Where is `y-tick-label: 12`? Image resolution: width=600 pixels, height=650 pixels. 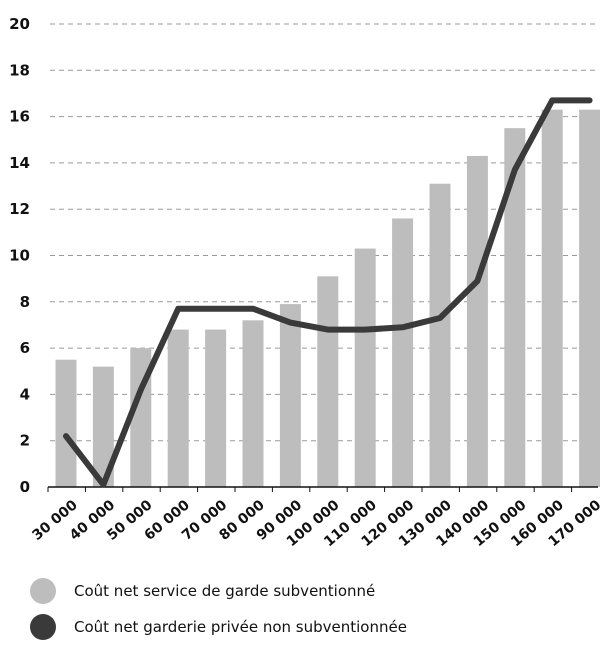 y-tick-label: 12 is located at coordinates (19, 209).